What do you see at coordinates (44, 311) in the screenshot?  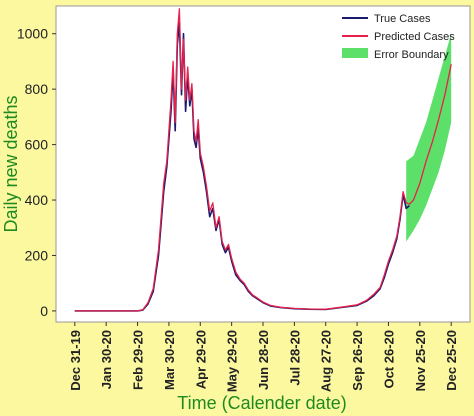 I see `y-tick-label: 0` at bounding box center [44, 311].